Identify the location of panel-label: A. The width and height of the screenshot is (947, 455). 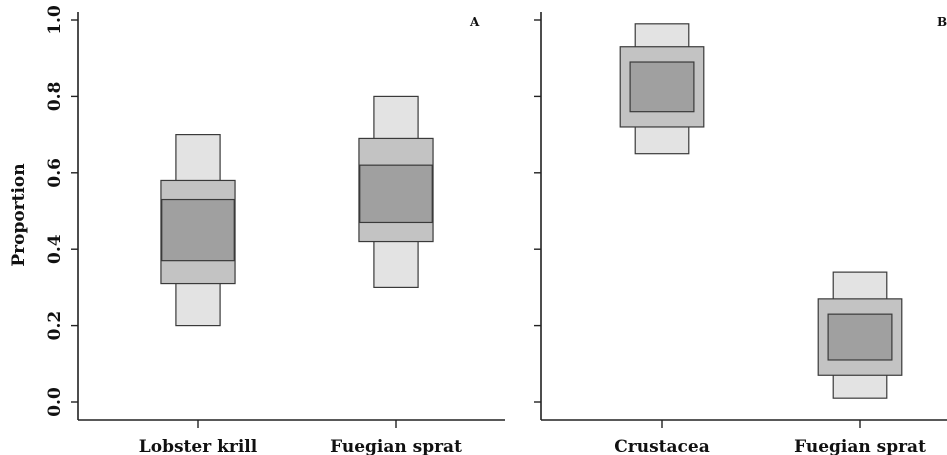
(474, 22).